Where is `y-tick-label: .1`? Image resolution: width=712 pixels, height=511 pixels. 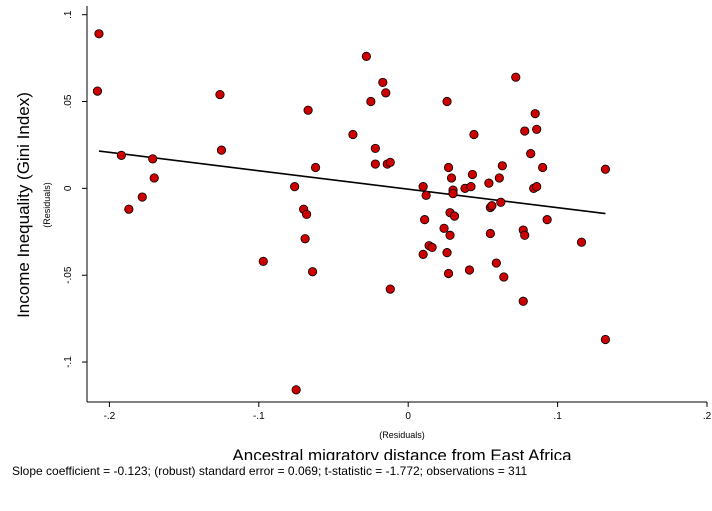 y-tick-label: .1 is located at coordinates (68, 14).